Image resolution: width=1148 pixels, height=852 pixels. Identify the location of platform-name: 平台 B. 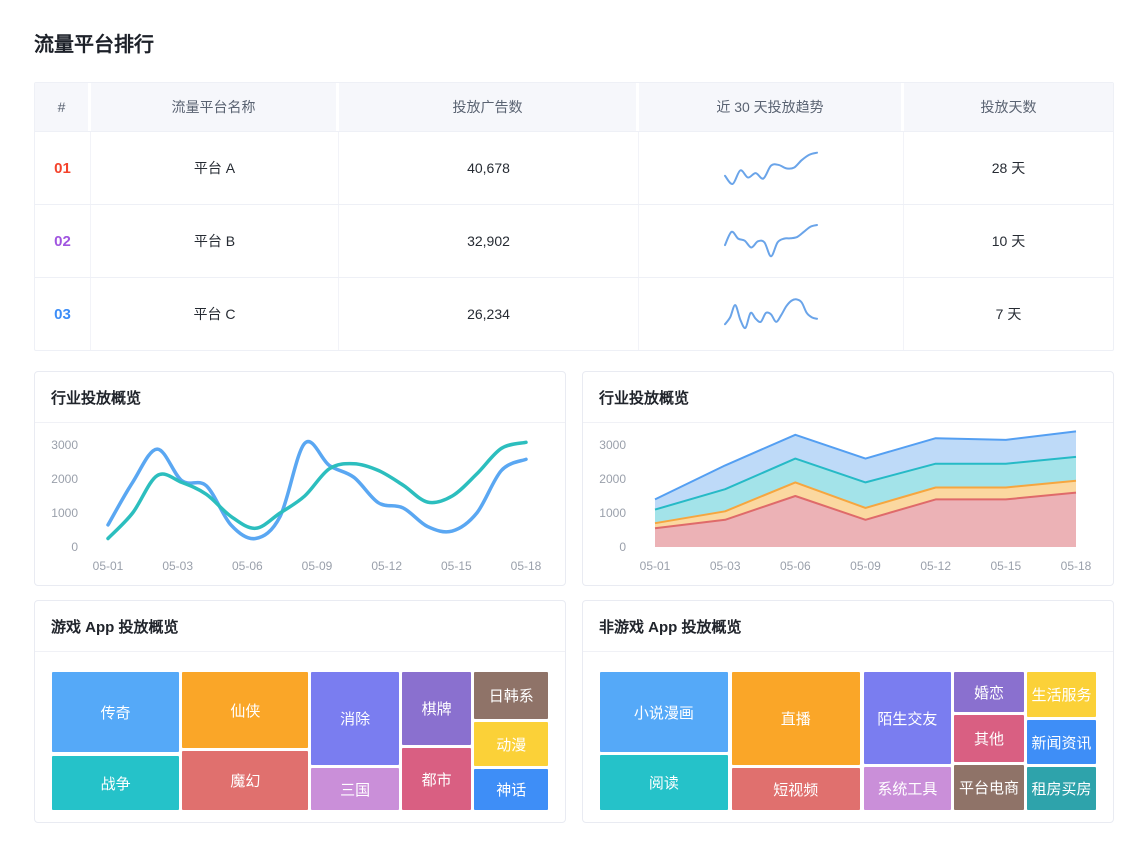
(215, 241).